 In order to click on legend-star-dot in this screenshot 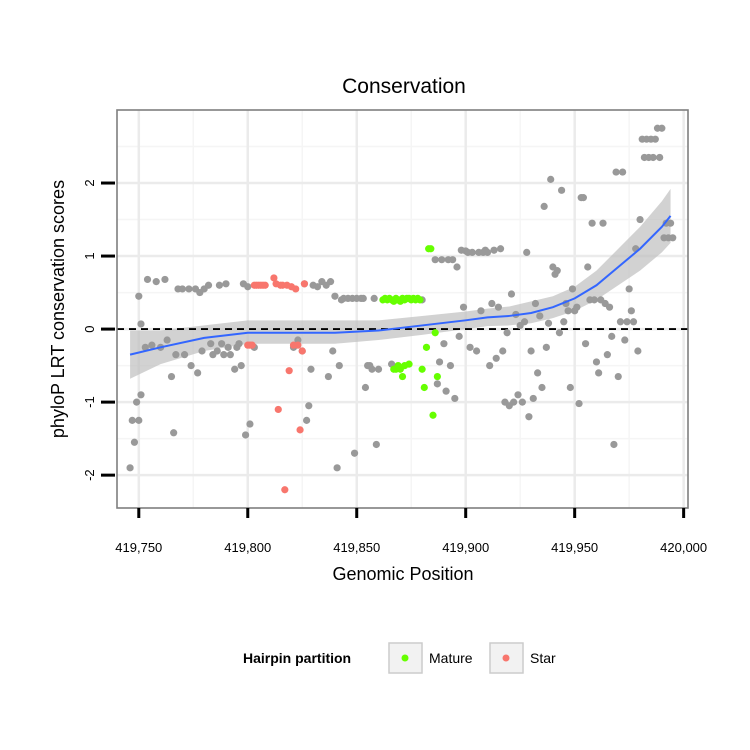, I will do `click(506, 658)`.